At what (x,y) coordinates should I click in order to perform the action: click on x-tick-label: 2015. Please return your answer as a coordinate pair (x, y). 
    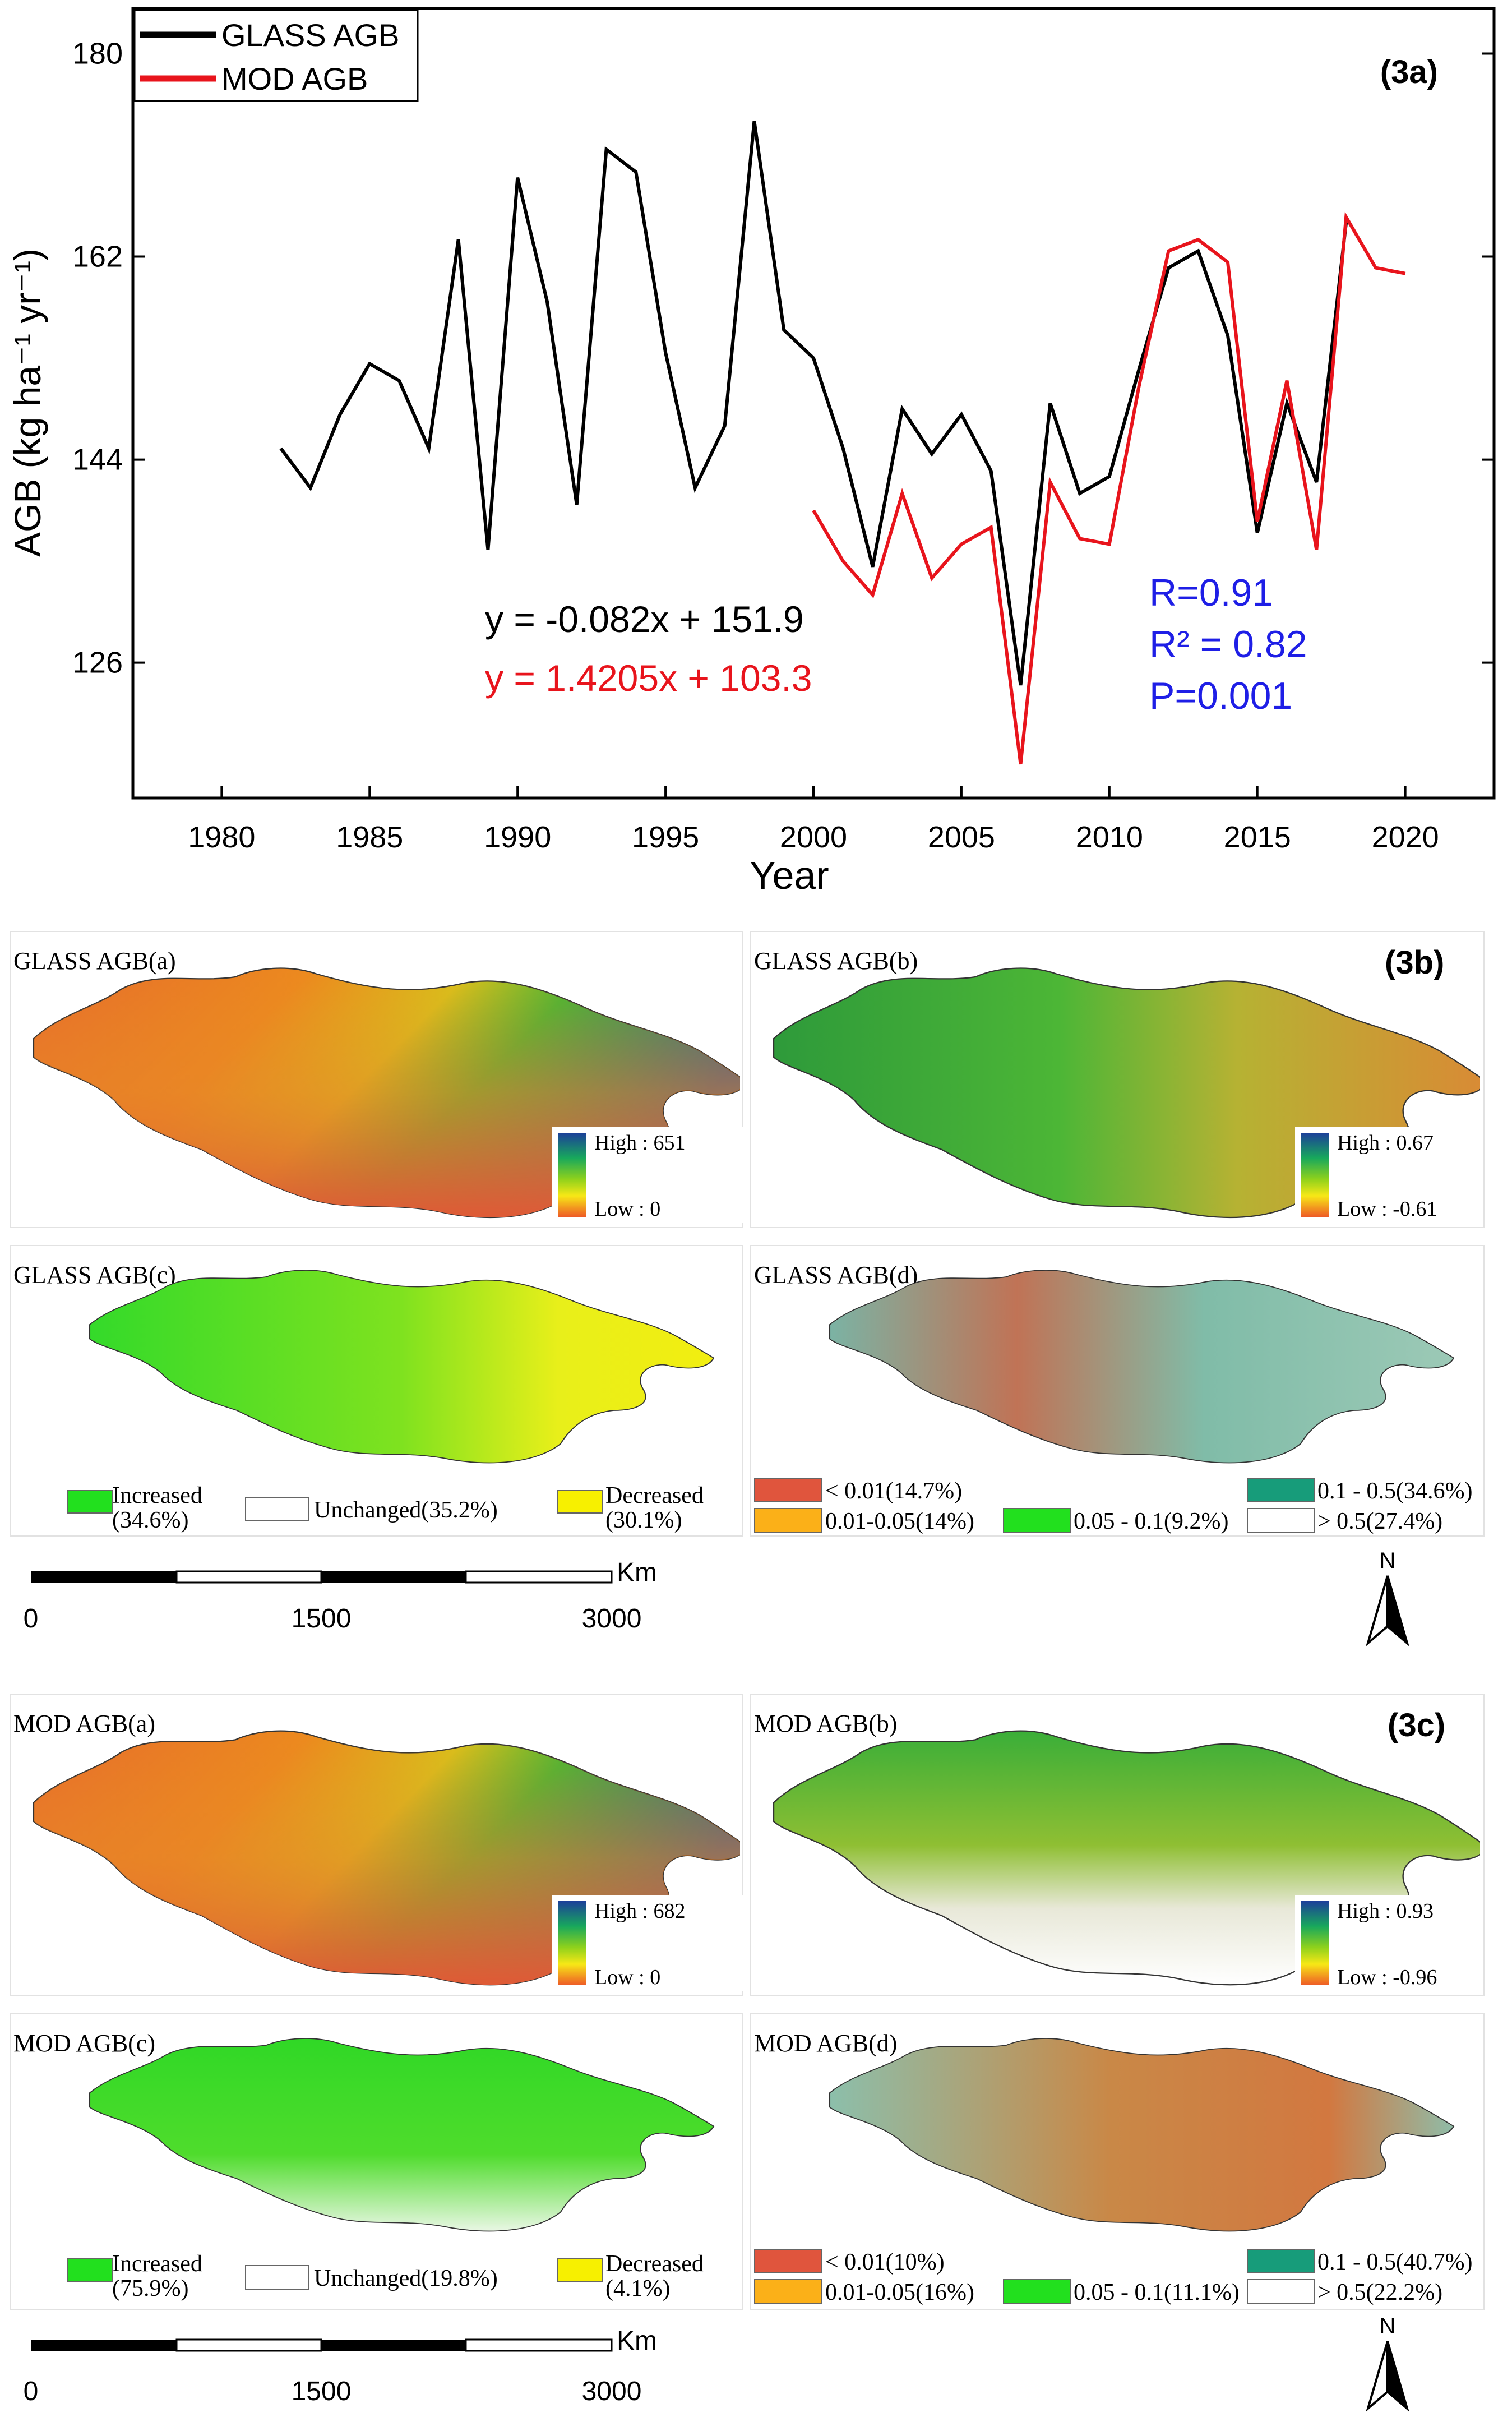
    Looking at the image, I should click on (1258, 837).